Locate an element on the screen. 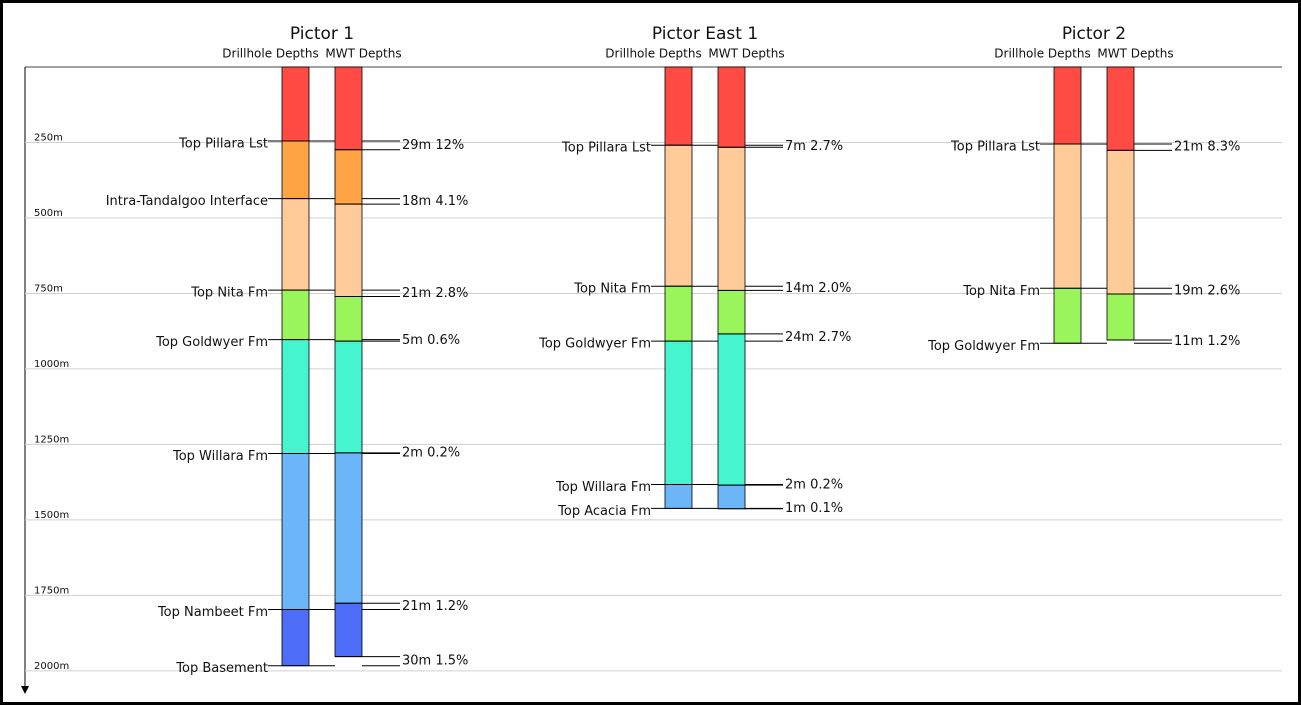  depth-difference: 21m 2.8% is located at coordinates (435, 293).